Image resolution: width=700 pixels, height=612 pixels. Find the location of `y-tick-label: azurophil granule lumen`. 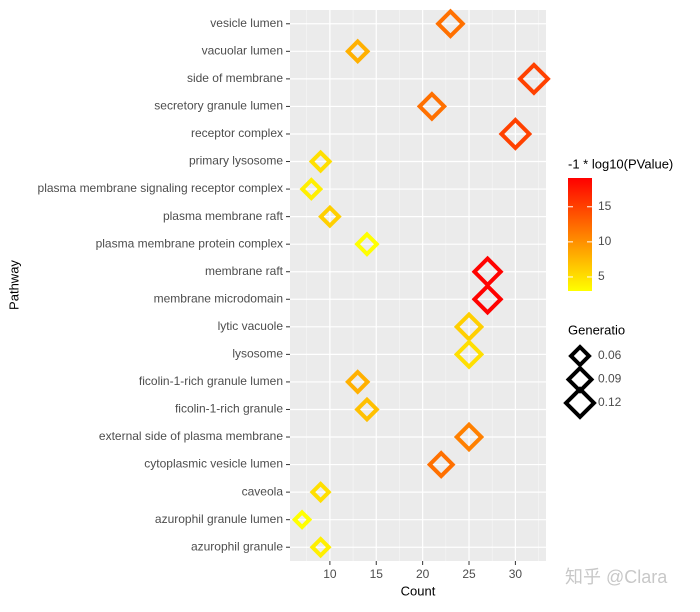

y-tick-label: azurophil granule lumen is located at coordinates (219, 519).